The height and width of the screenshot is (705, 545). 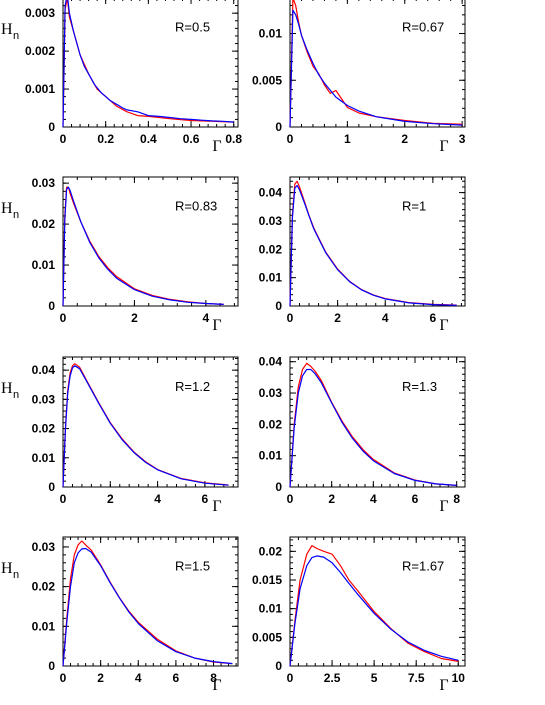 I want to click on chart-panel: 0 2 4 6 8 0 0.01 0.02 0.03 0.04 R=1.3 Γ, so click(x=362, y=435).